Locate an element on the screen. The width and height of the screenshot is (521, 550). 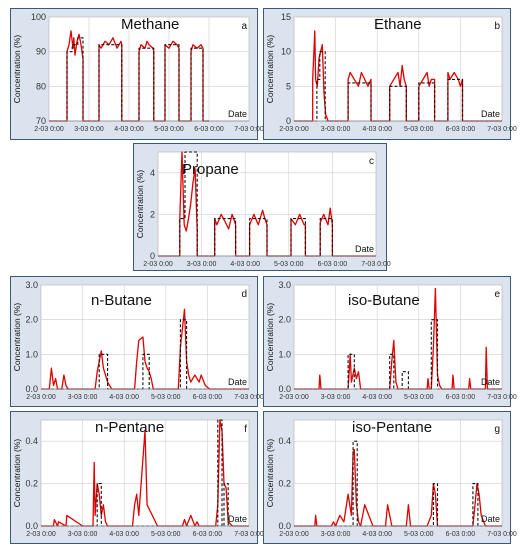
y-tick-label: 80 is located at coordinates (41, 86).